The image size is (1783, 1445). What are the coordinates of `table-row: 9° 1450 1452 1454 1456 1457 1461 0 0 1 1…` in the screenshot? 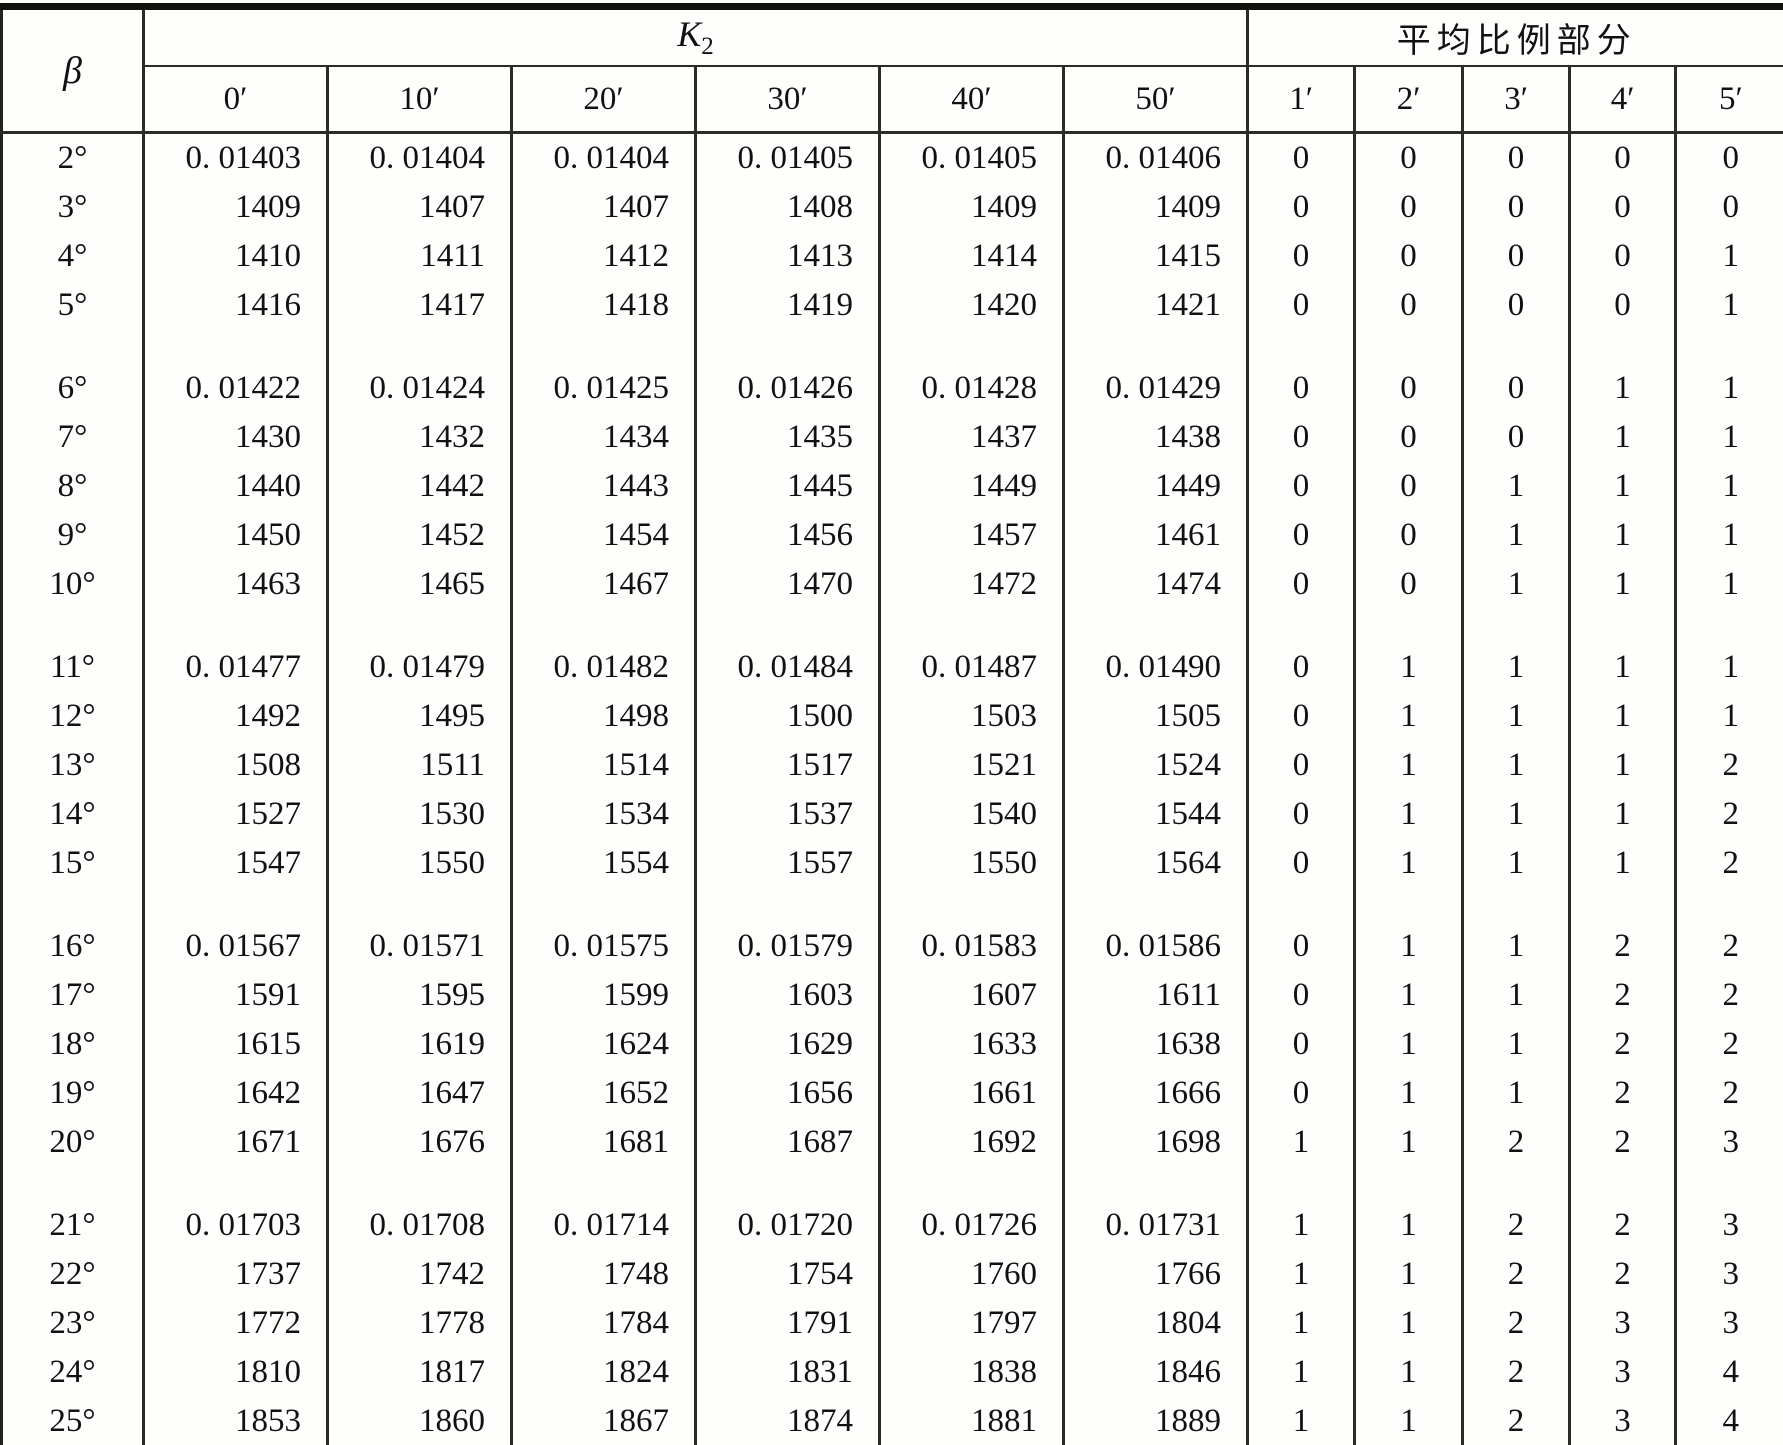 It's located at (892, 535).